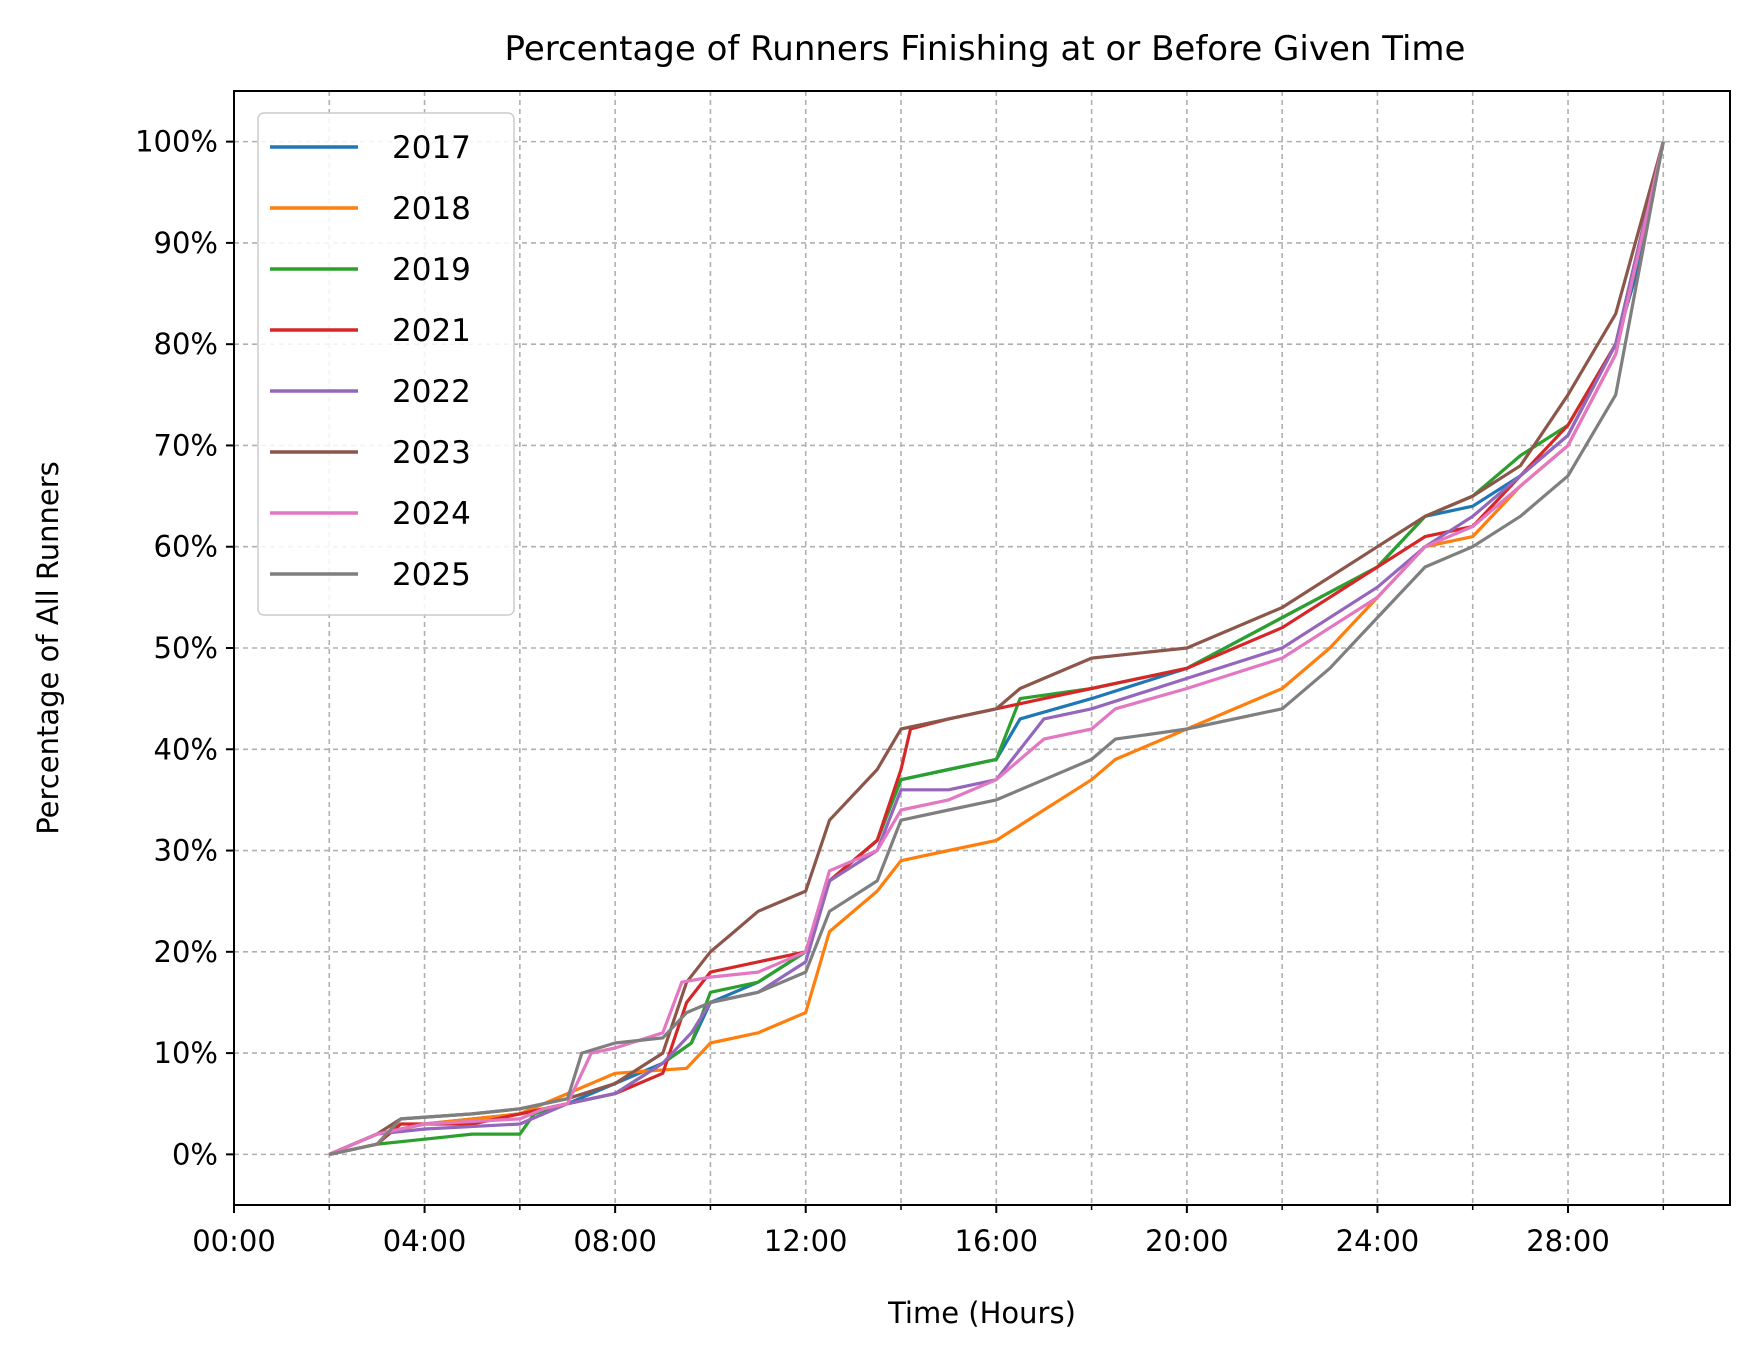 The height and width of the screenshot is (1357, 1752). What do you see at coordinates (431, 575) in the screenshot?
I see `legend-label-2025: 2025` at bounding box center [431, 575].